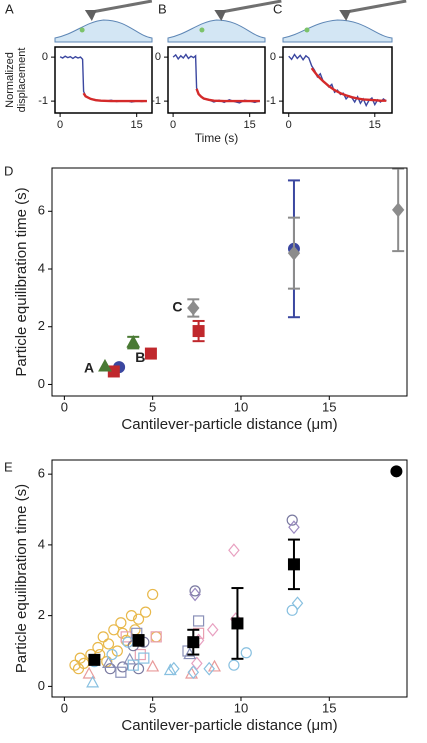 This screenshot has height=743, width=427. I want to click on annotation: B, so click(140, 357).